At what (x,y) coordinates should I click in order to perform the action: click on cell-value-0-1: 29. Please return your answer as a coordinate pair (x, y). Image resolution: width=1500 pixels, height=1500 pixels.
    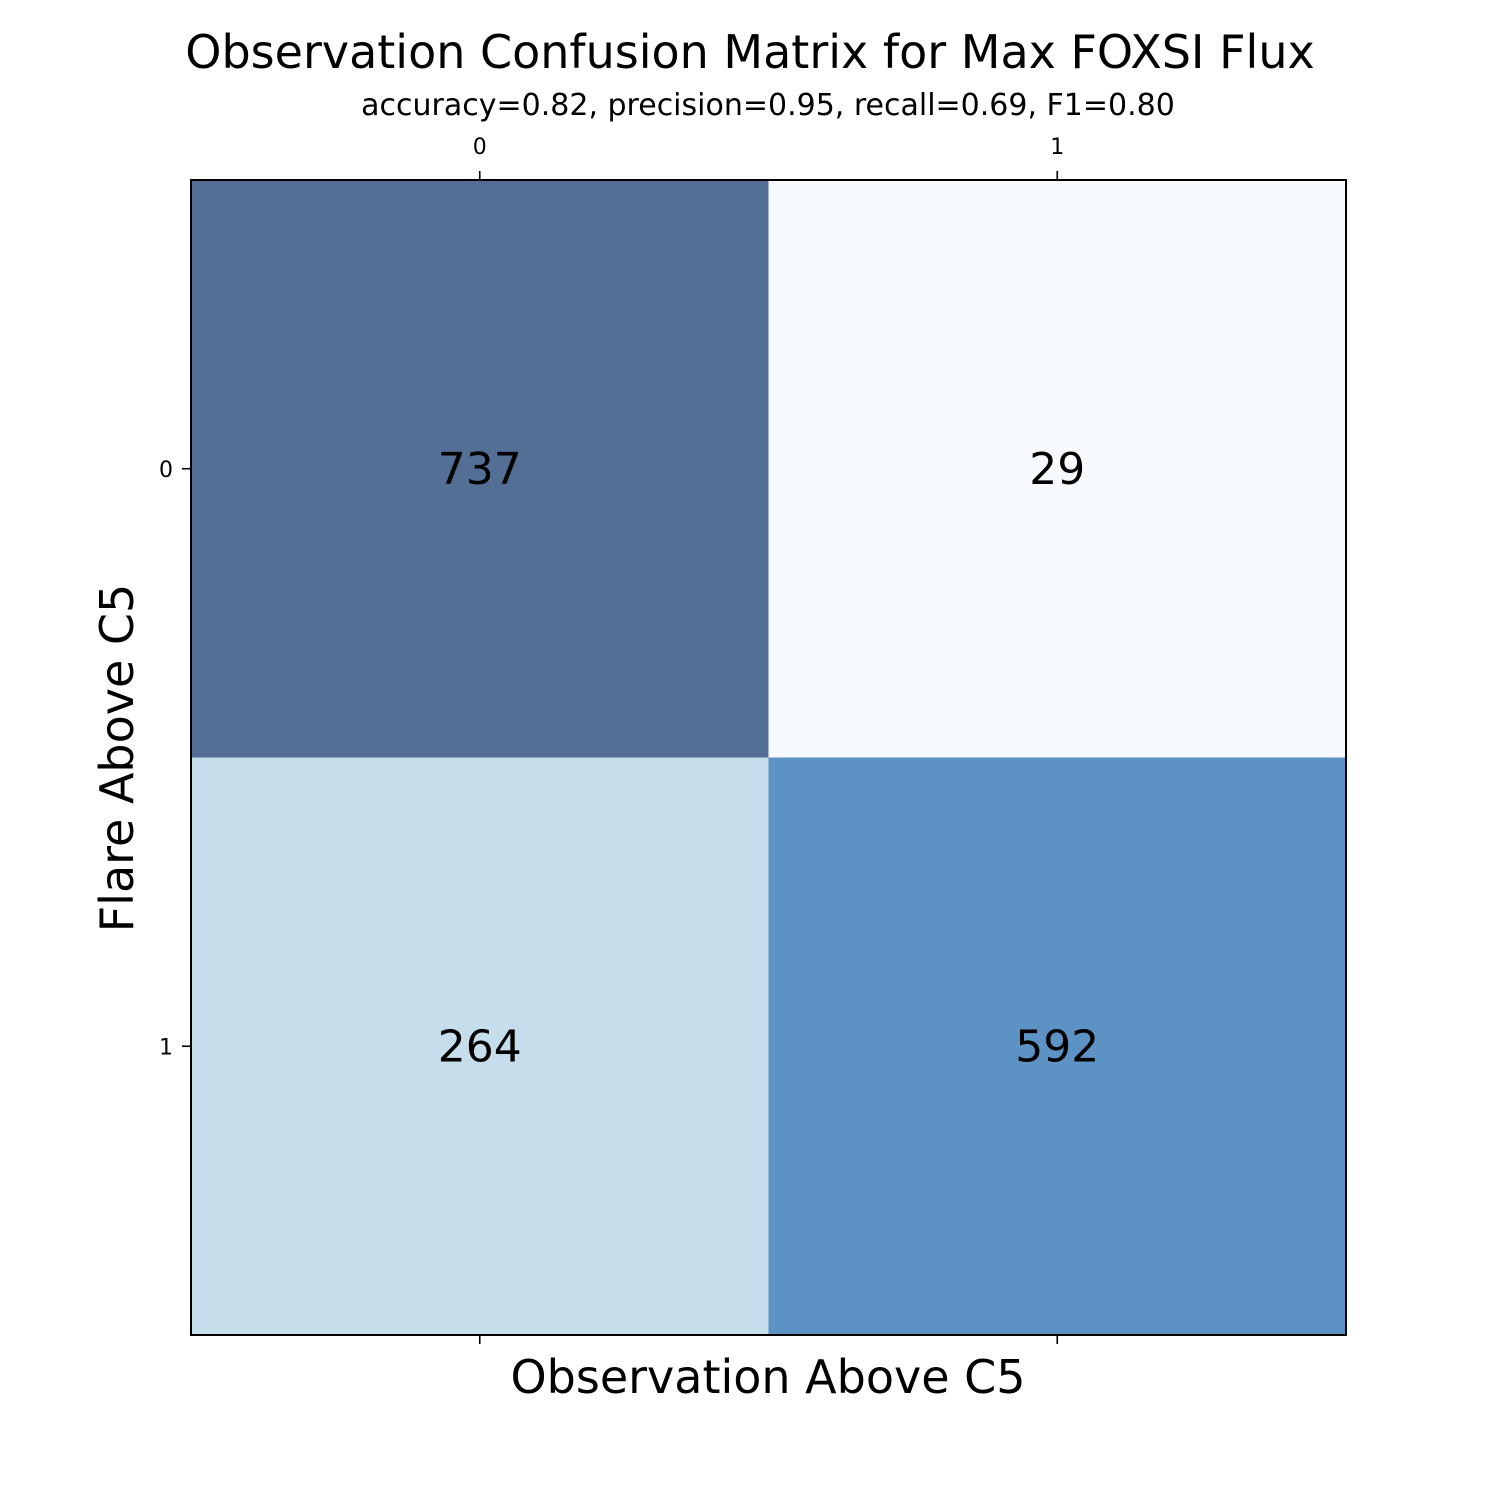
    Looking at the image, I should click on (1057, 469).